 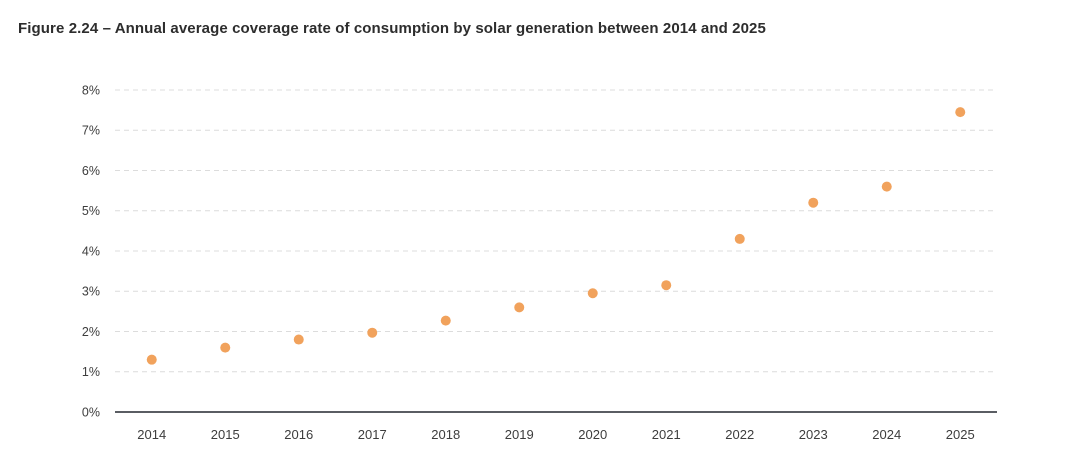 I want to click on x-tick-label-2015: 2015, so click(x=225, y=434).